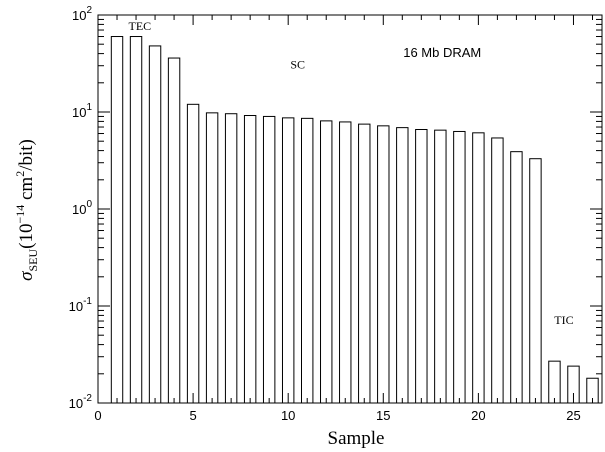 Image resolution: width=605 pixels, height=452 pixels. Describe the element at coordinates (82, 14) in the screenshot. I see `y-tick-label: 10²` at that location.